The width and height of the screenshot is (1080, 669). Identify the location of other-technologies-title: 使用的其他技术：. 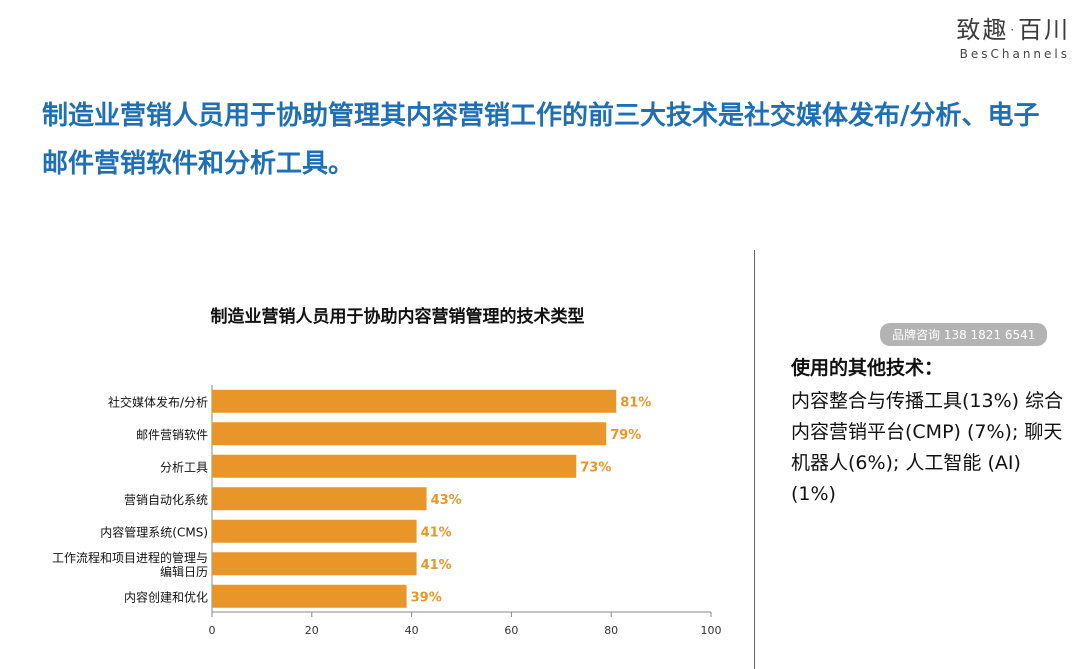
(867, 368).